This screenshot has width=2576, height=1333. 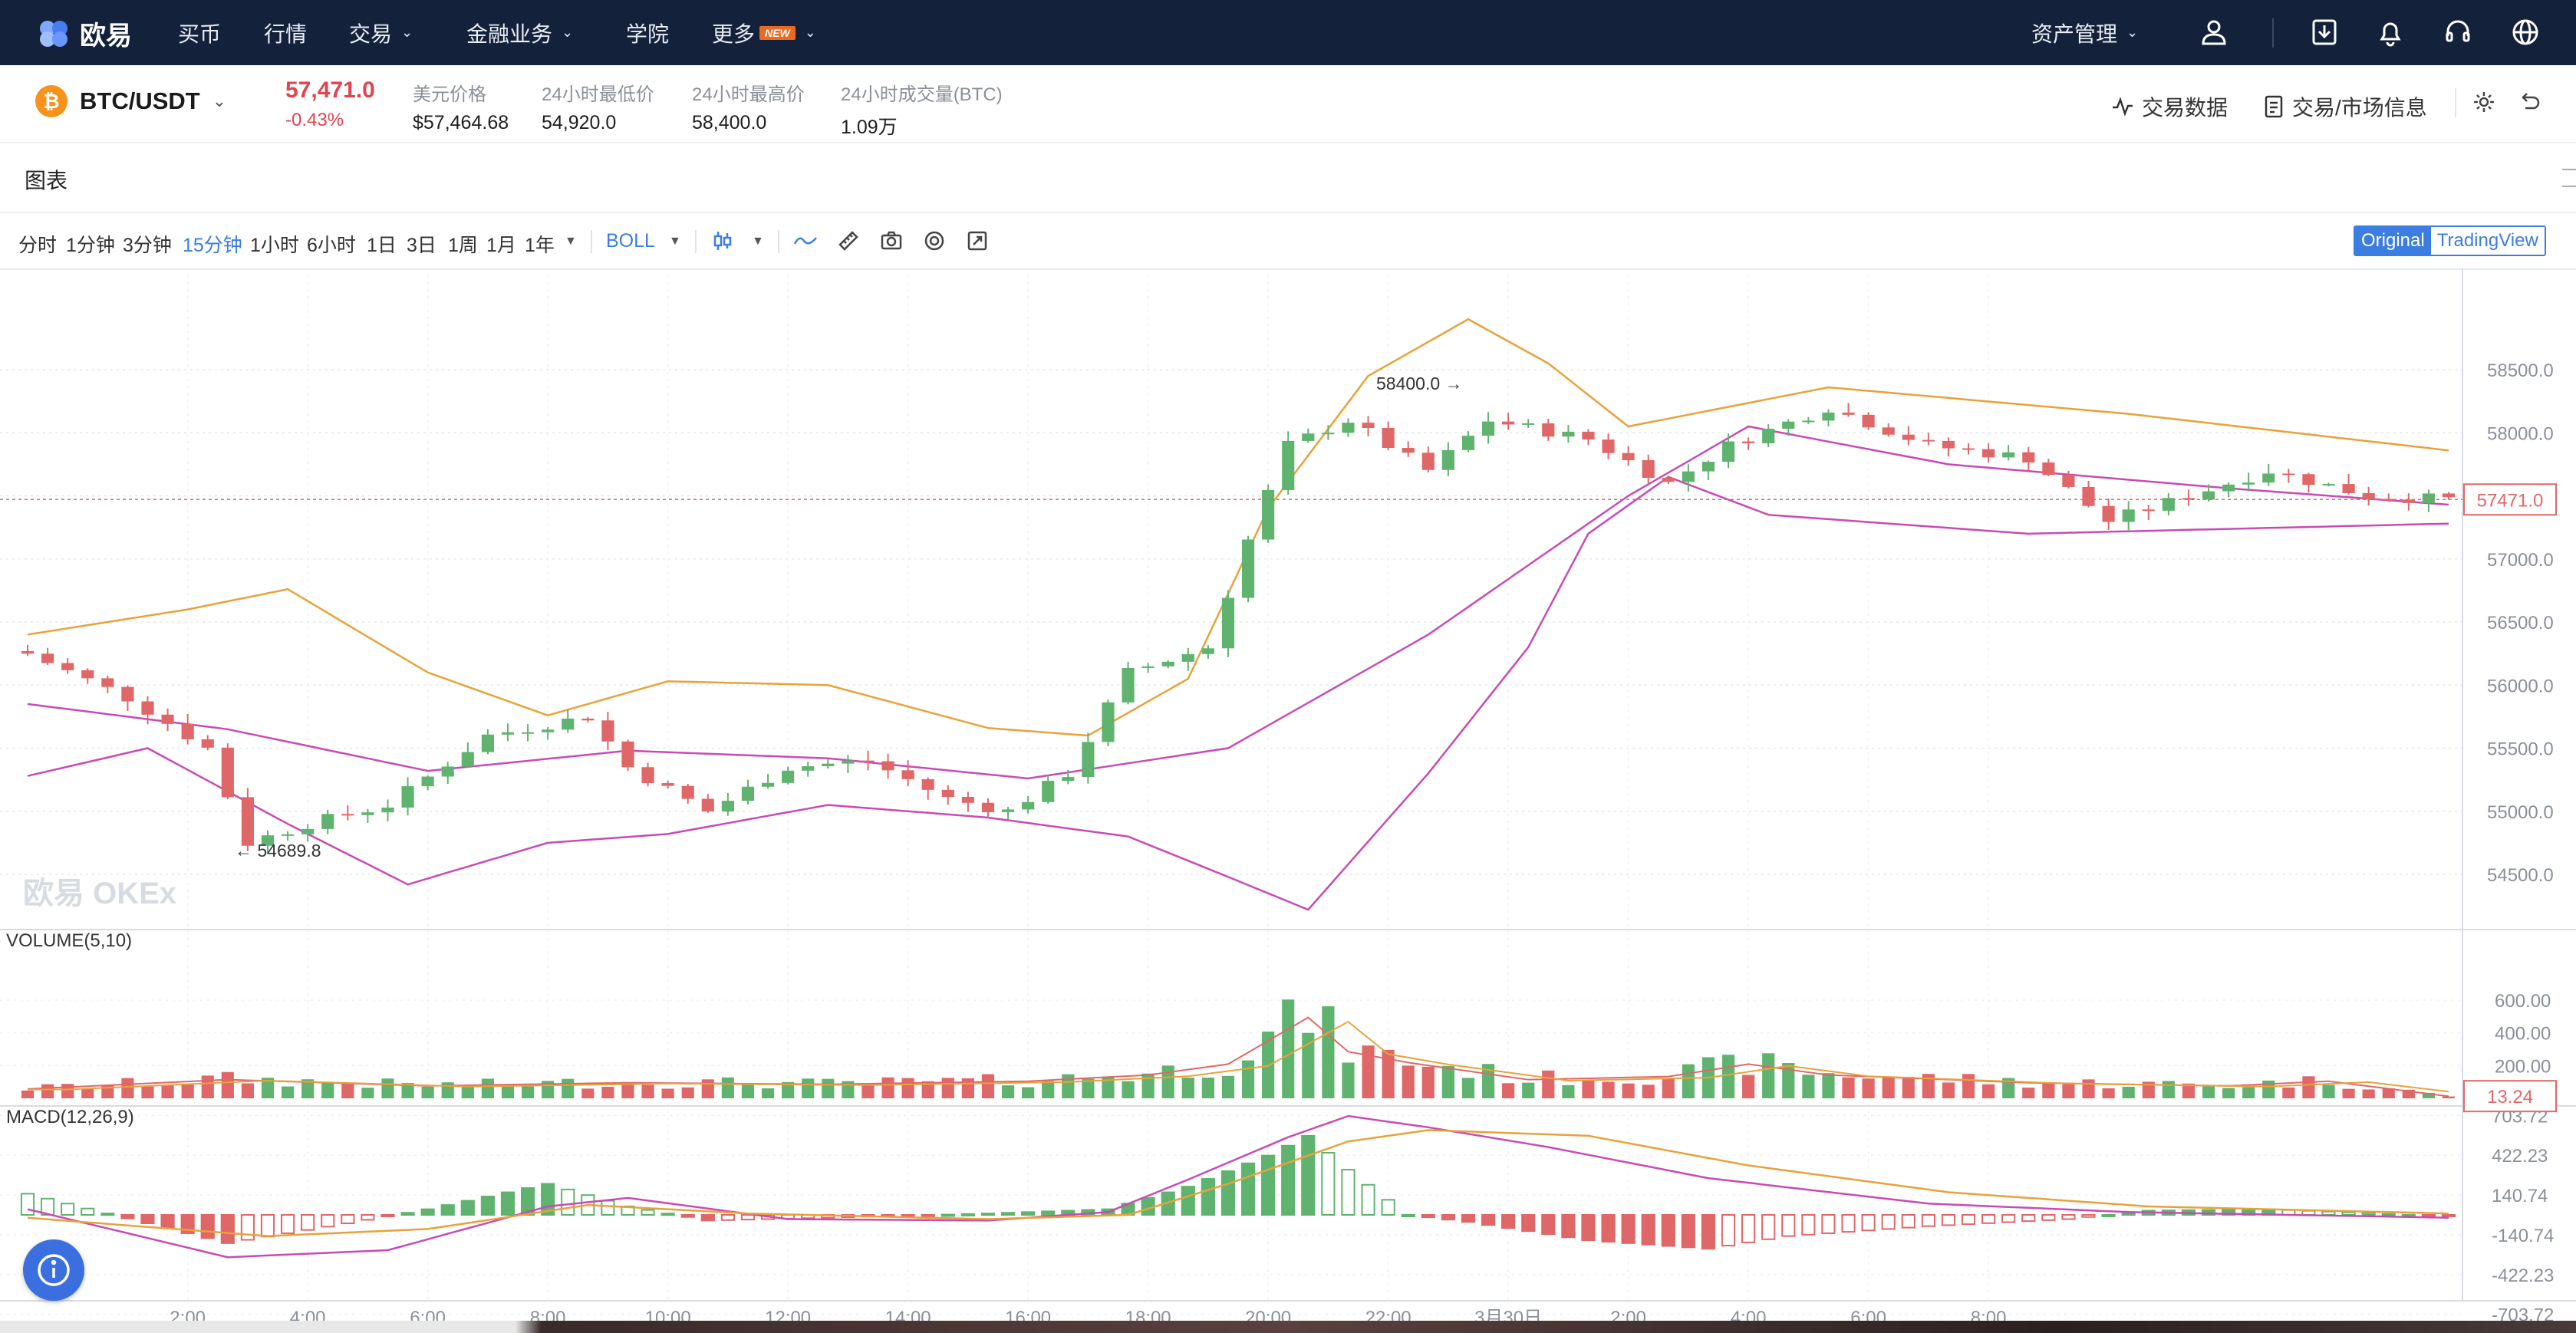 What do you see at coordinates (285, 32) in the screenshot?
I see `nav-markets: 行情` at bounding box center [285, 32].